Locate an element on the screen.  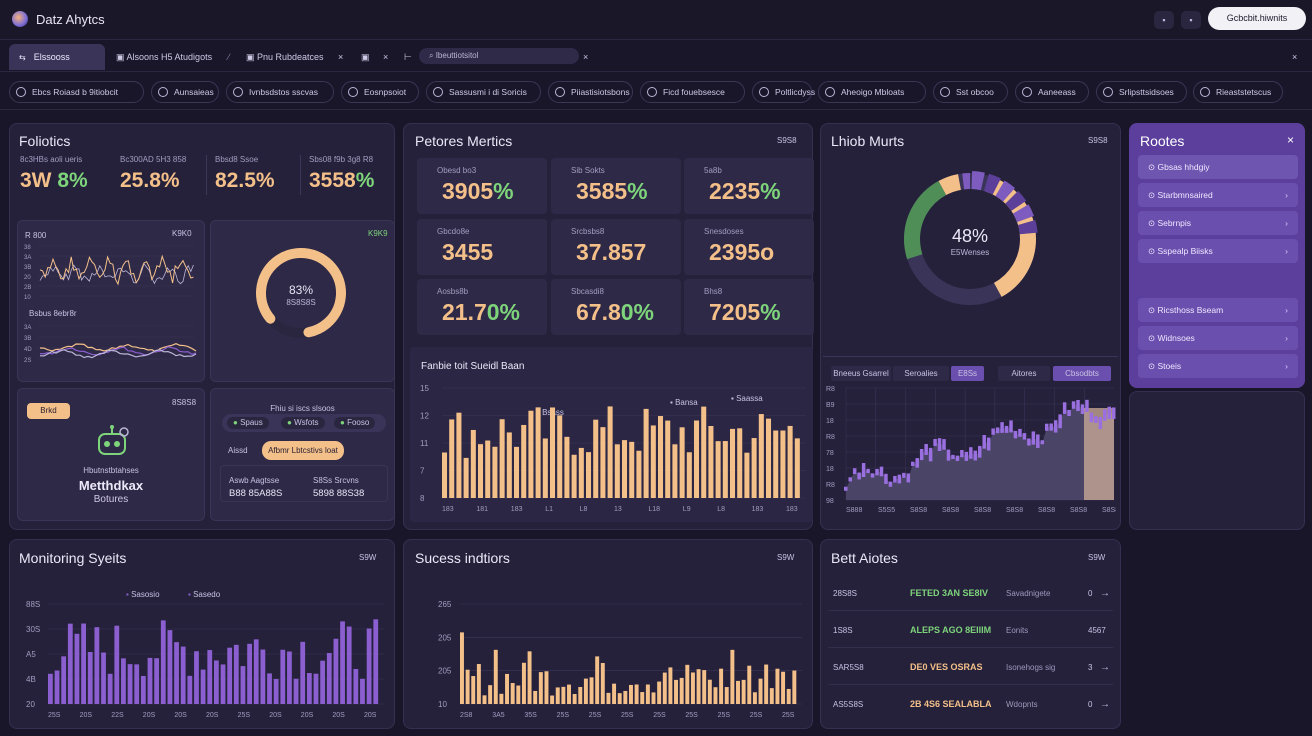
filter-chip-10: Sst obcoo is located at coordinates (970, 92).